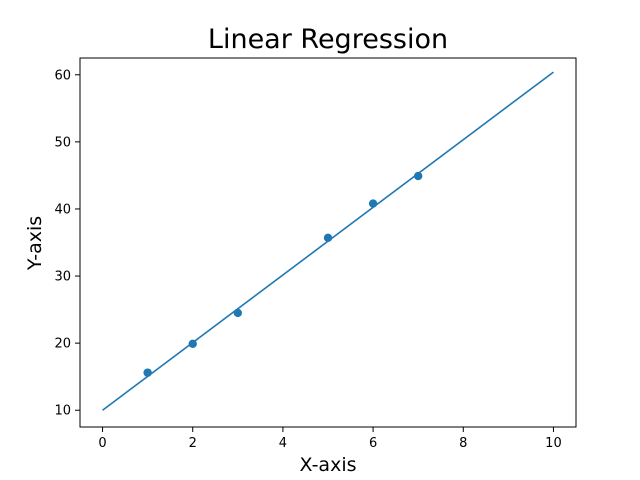 The image size is (640, 480). I want to click on x-tick-label: 2, so click(193, 443).